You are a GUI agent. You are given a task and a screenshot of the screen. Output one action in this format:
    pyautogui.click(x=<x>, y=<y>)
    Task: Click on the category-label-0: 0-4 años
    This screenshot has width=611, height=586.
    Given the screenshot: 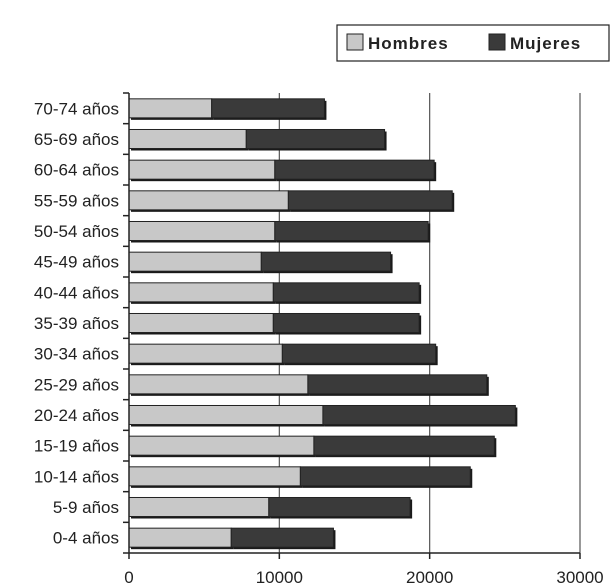 What is the action you would take?
    pyautogui.click(x=86, y=538)
    